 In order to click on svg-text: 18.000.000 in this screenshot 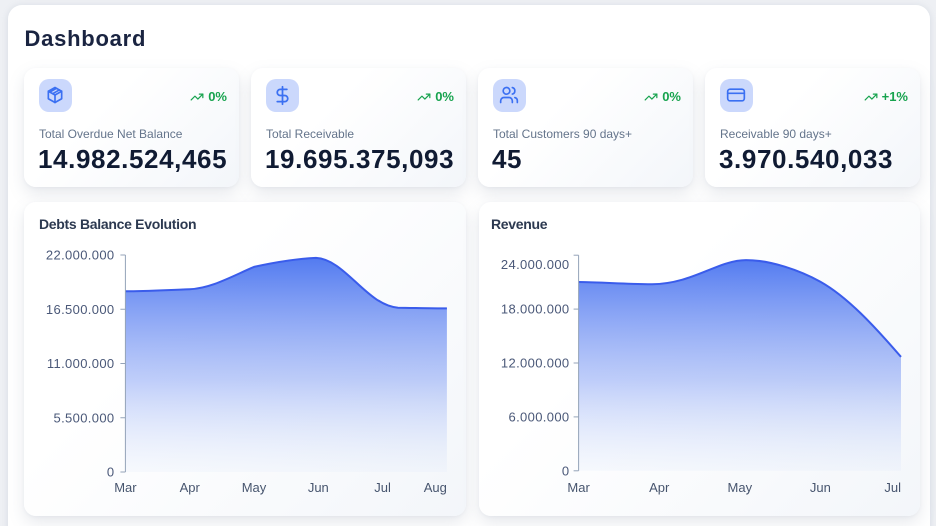, I will do `click(535, 309)`.